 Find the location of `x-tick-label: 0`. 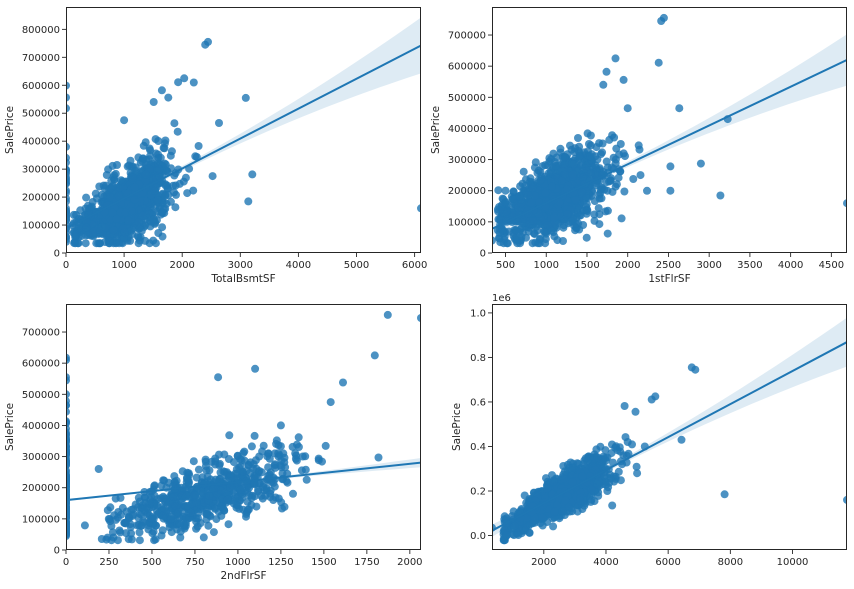

x-tick-label: 0 is located at coordinates (66, 562).